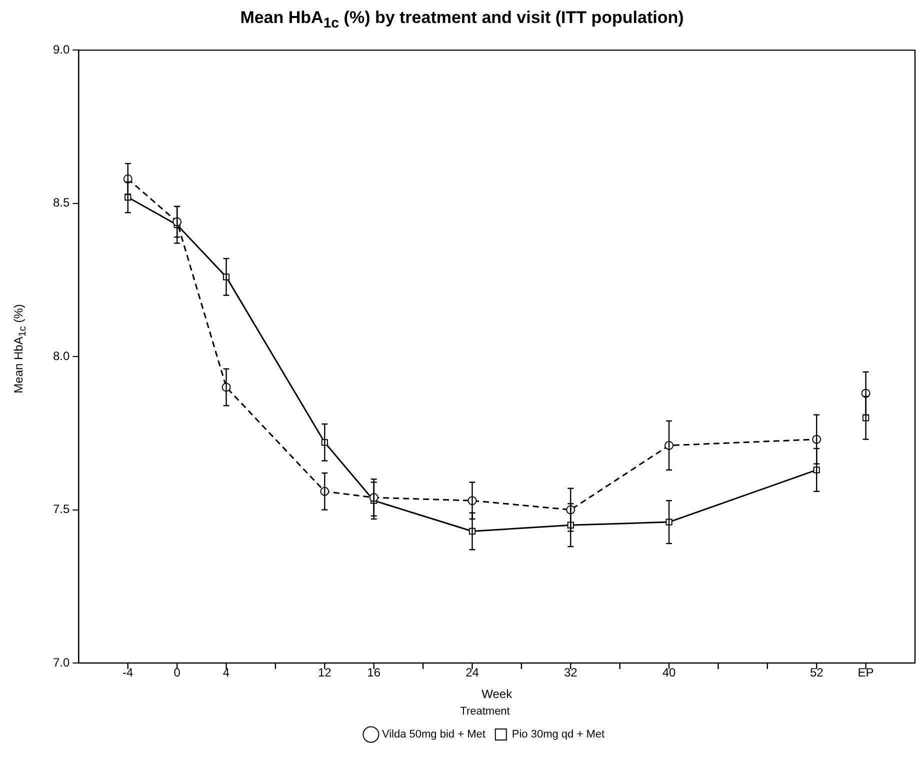 Image resolution: width=924 pixels, height=758 pixels. Describe the element at coordinates (61, 49) in the screenshot. I see `y-tick-label: 9.0` at that location.